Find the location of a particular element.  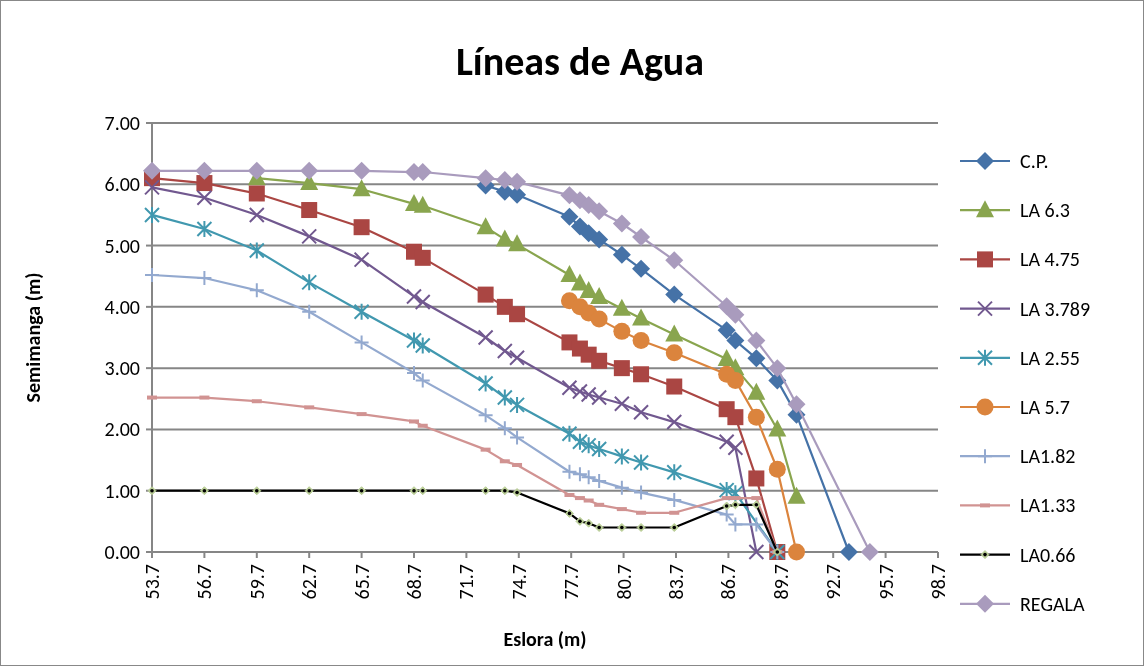

legend-label: LA 6.3 is located at coordinates (1045, 210).